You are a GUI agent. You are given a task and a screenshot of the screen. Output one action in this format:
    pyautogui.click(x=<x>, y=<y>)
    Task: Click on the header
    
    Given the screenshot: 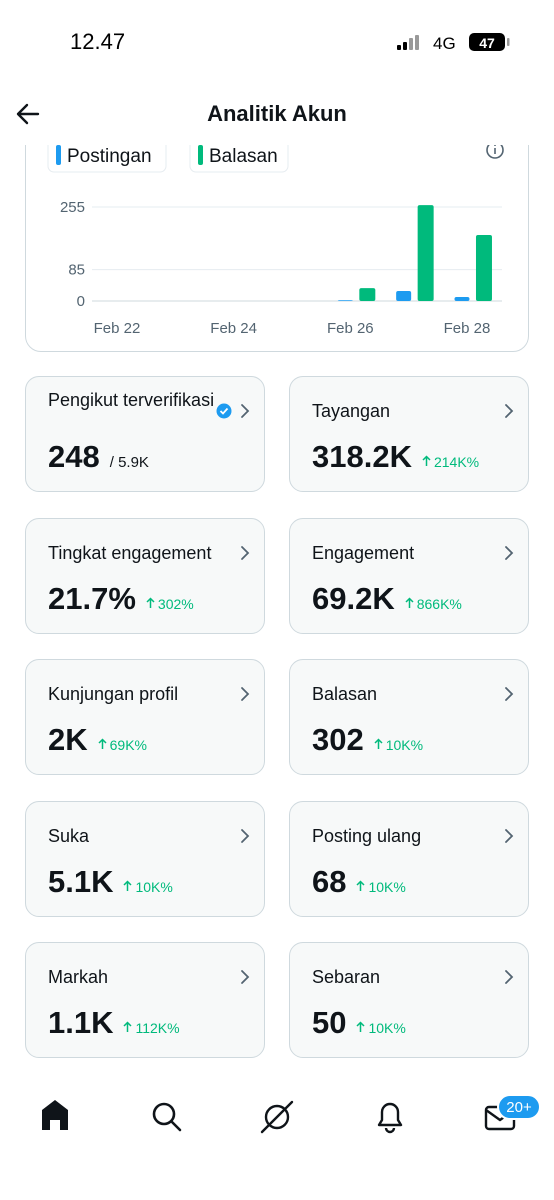 What is the action you would take?
    pyautogui.click(x=277, y=72)
    